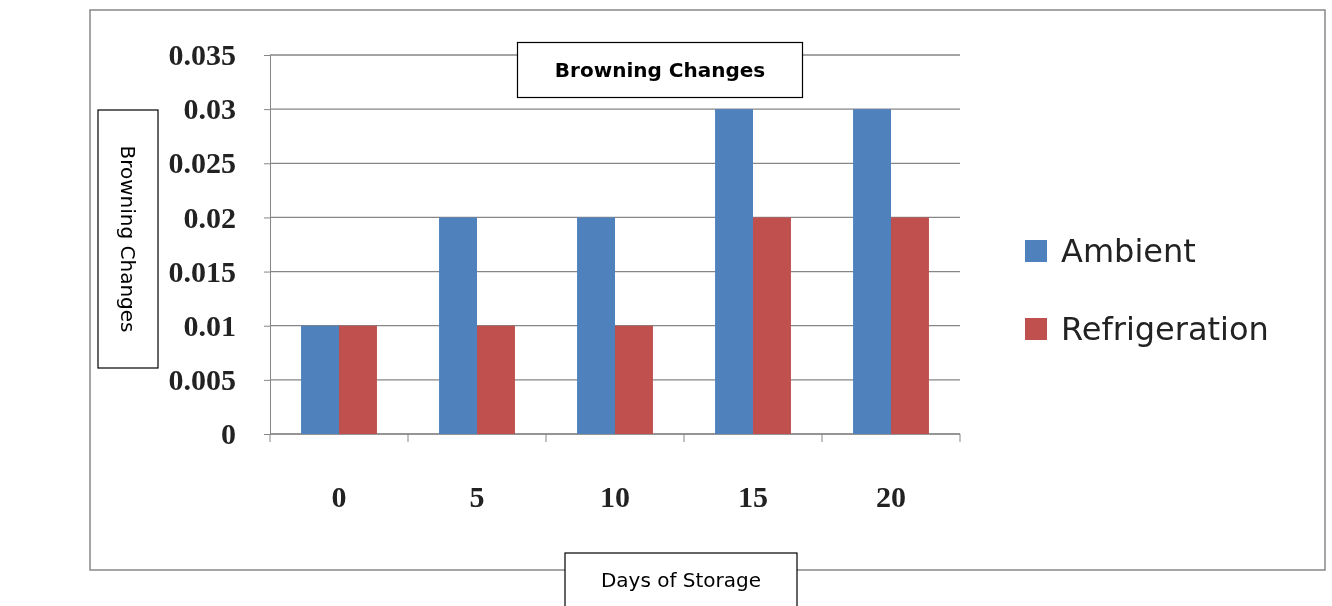 The width and height of the screenshot is (1332, 606). I want to click on x-tick-label: 5, so click(477, 497).